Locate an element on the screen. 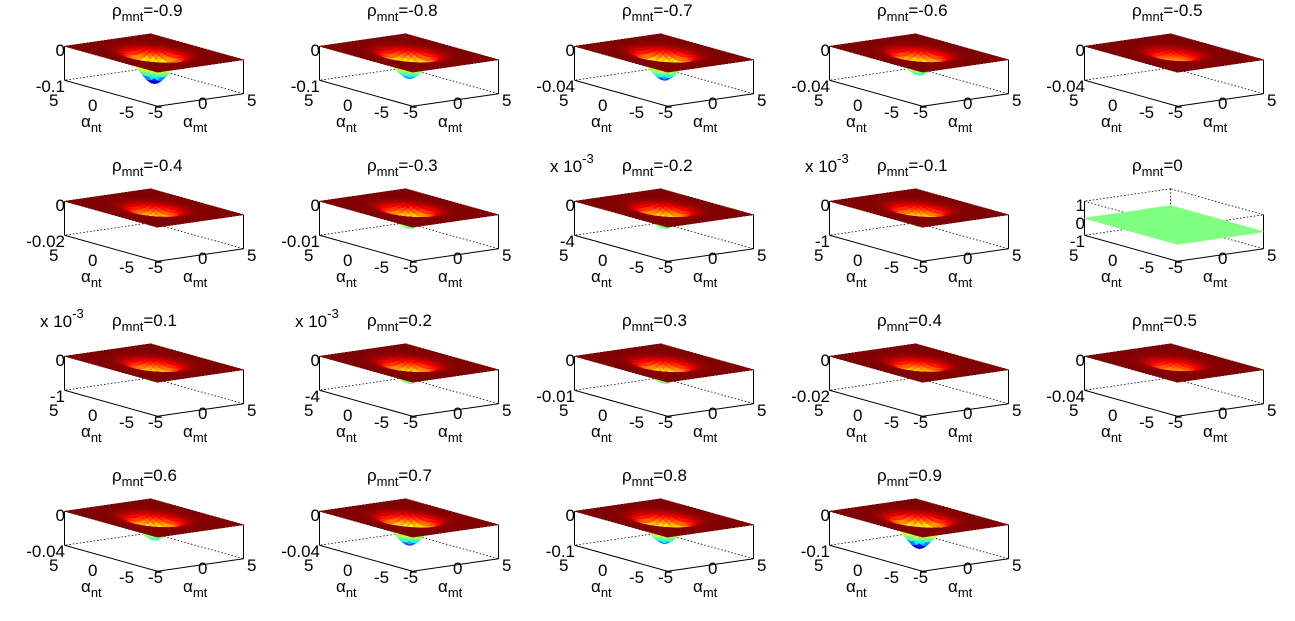 This screenshot has width=1295, height=621. subplot-title: ρmnt=-0.9 is located at coordinates (147, 12).